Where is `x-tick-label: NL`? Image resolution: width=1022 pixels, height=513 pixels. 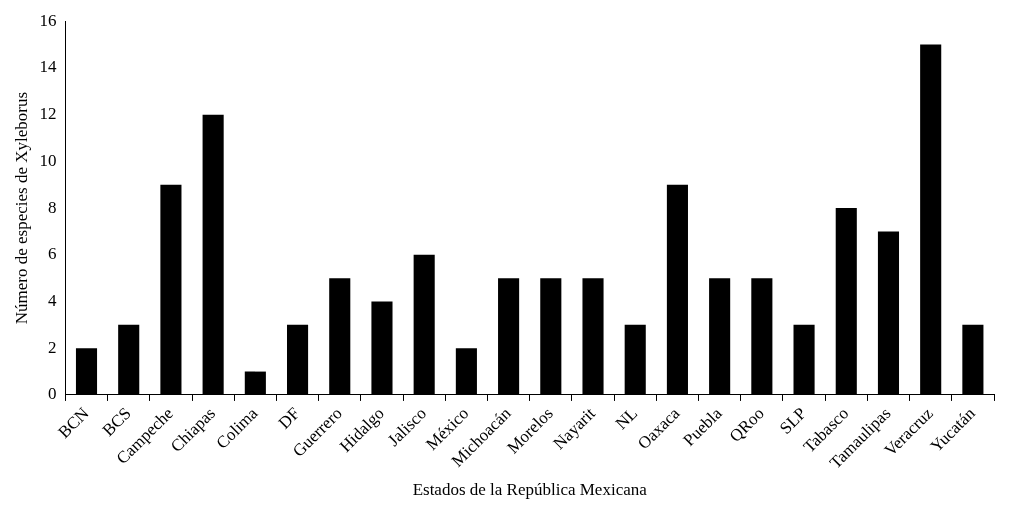 x-tick-label: NL is located at coordinates (626, 418).